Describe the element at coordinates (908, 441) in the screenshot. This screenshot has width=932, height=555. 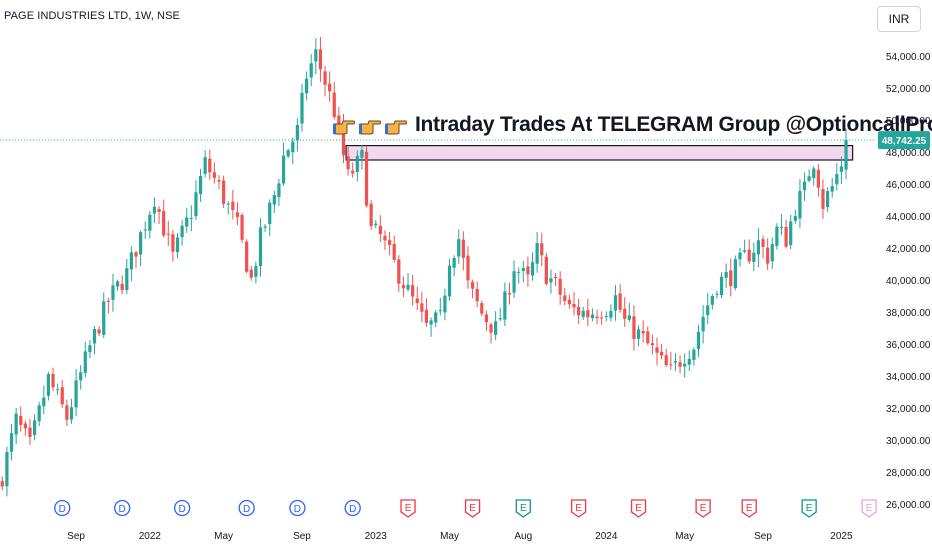
I see `y-tick-label: 30,000.00` at that location.